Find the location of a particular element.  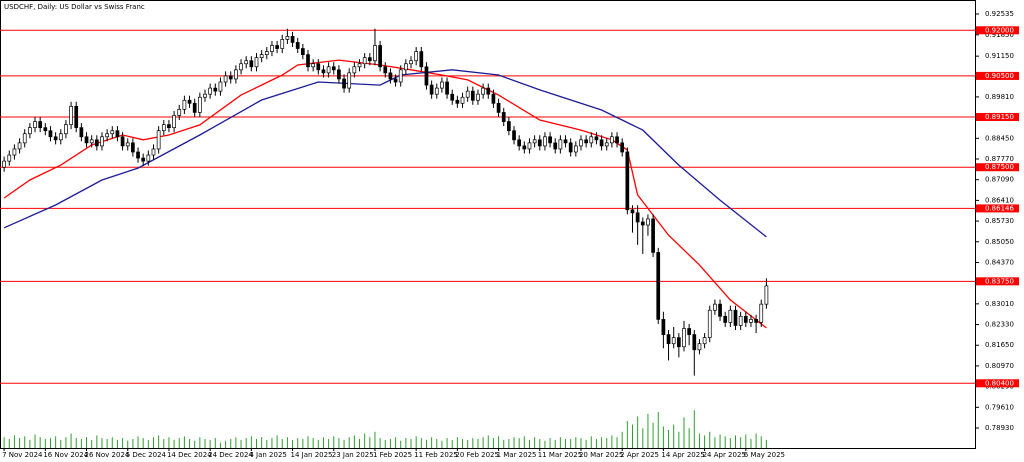

x-tick-label: 5 Dec 2024 is located at coordinates (146, 455).